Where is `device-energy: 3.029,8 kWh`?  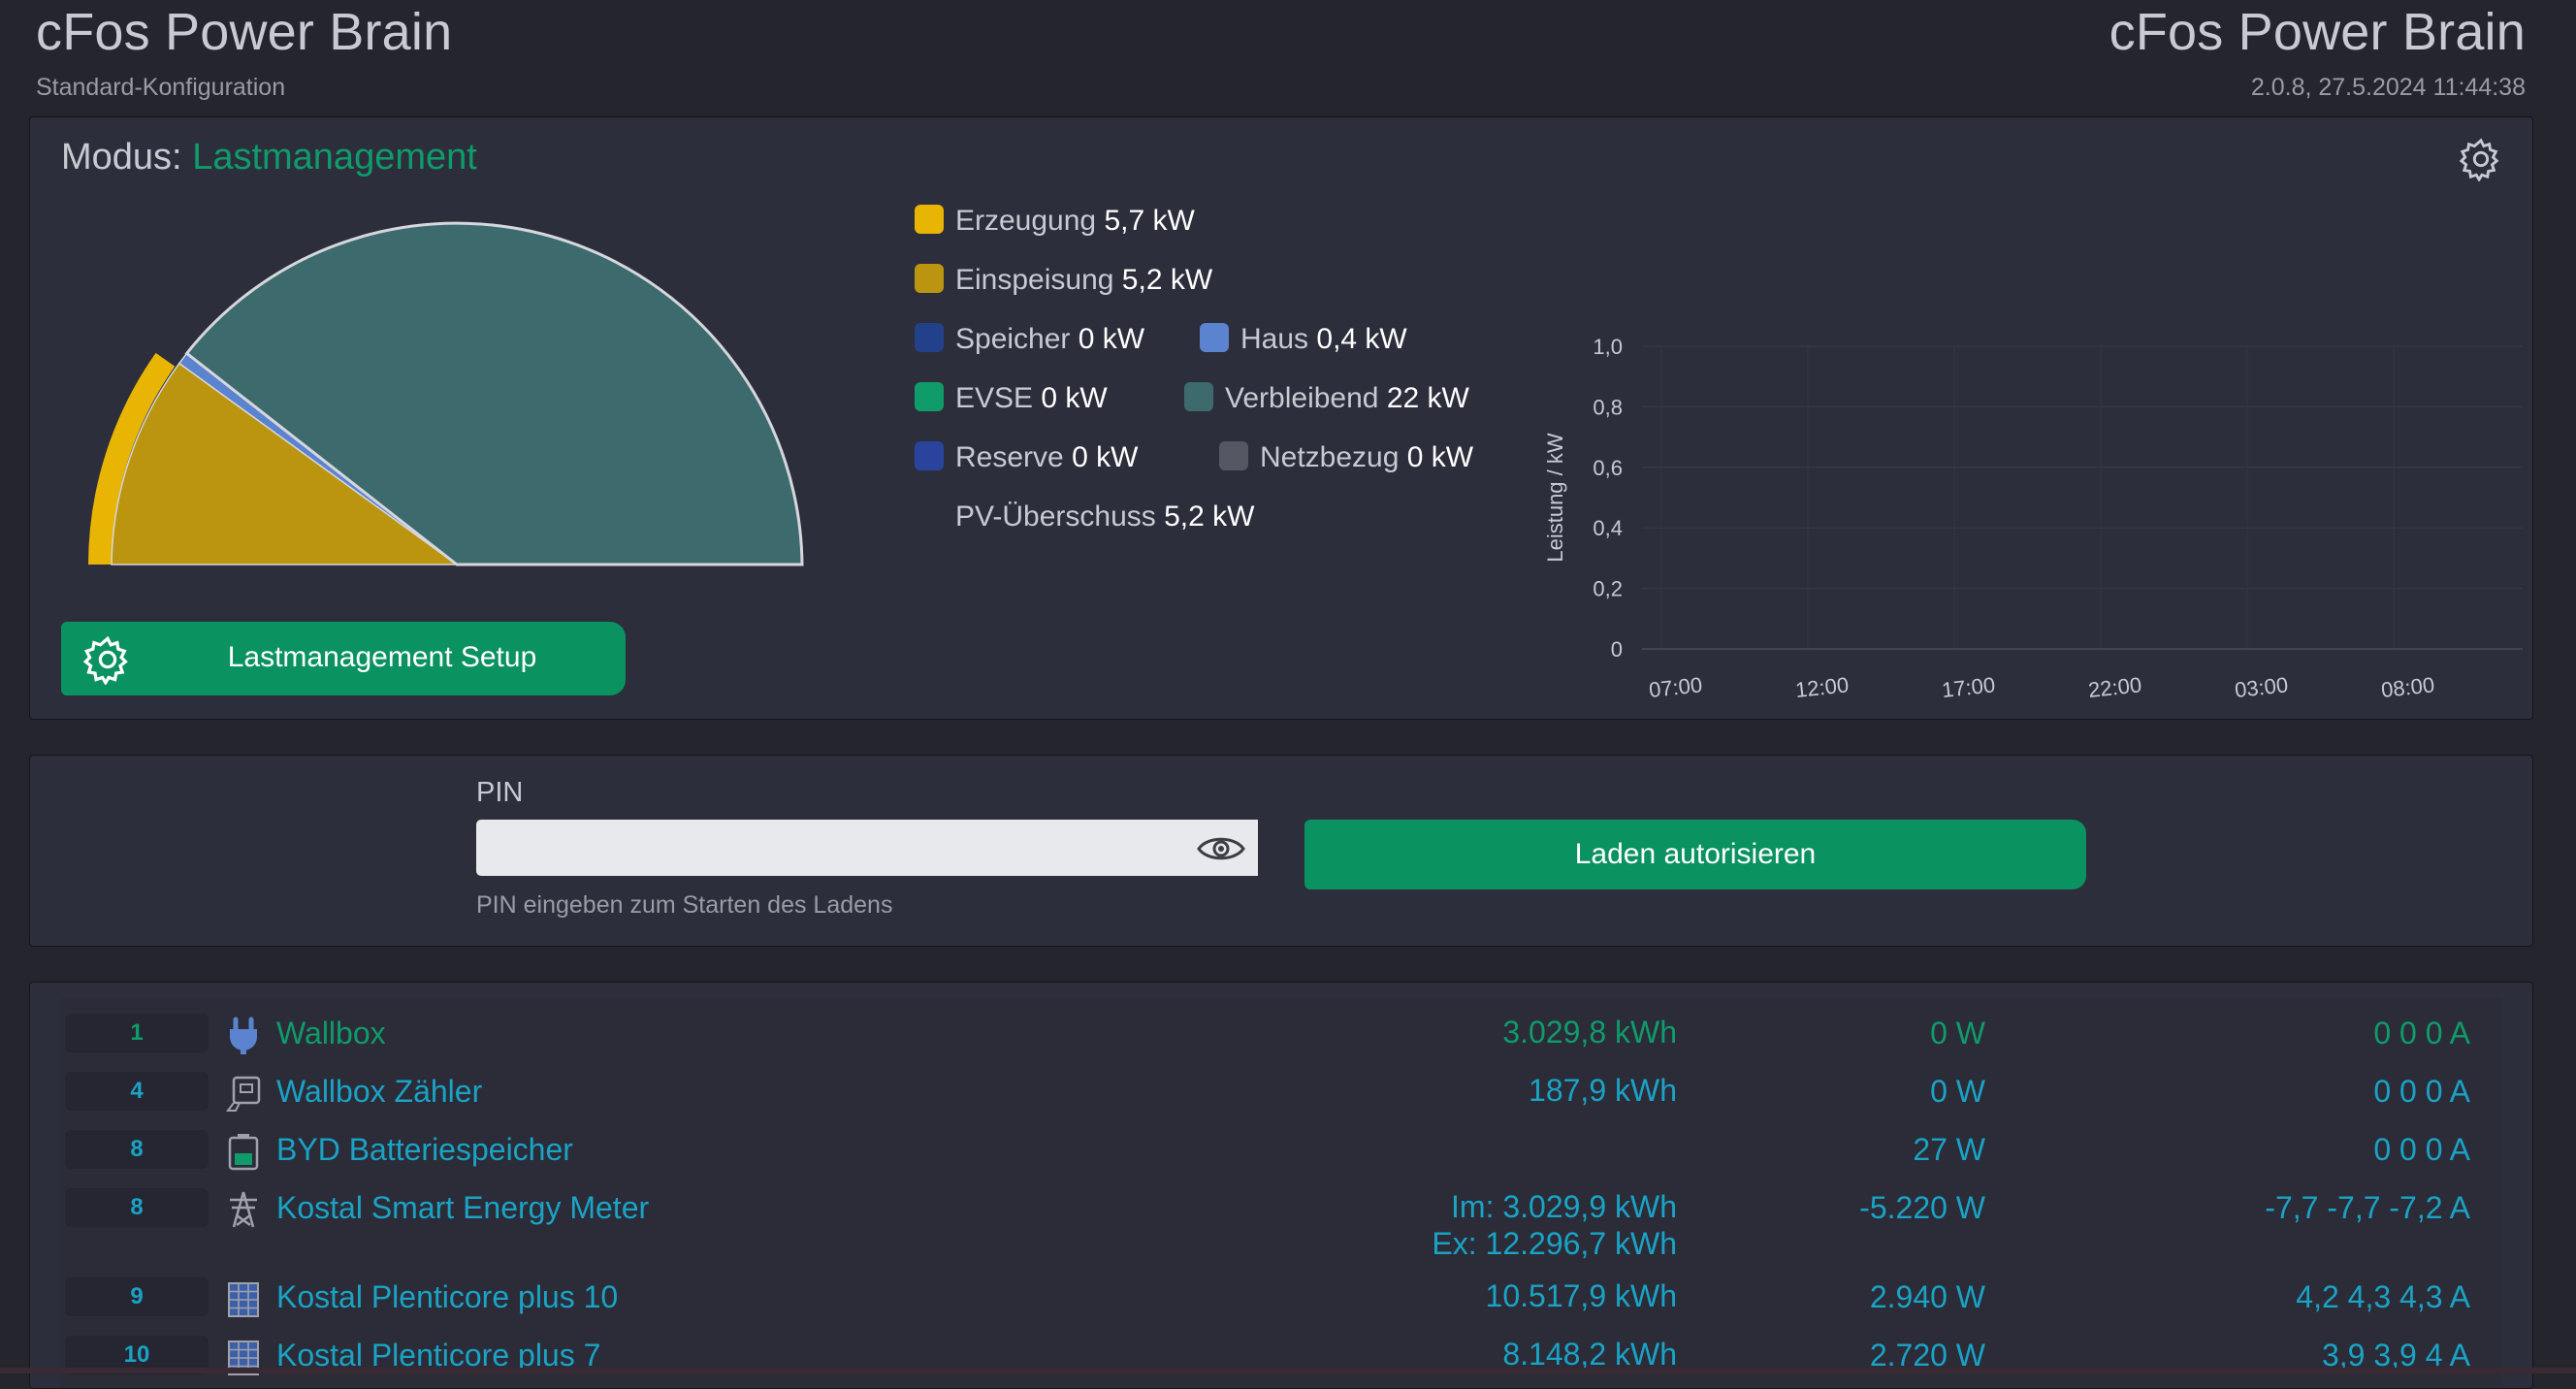
device-energy: 3.029,8 kWh is located at coordinates (1589, 1032).